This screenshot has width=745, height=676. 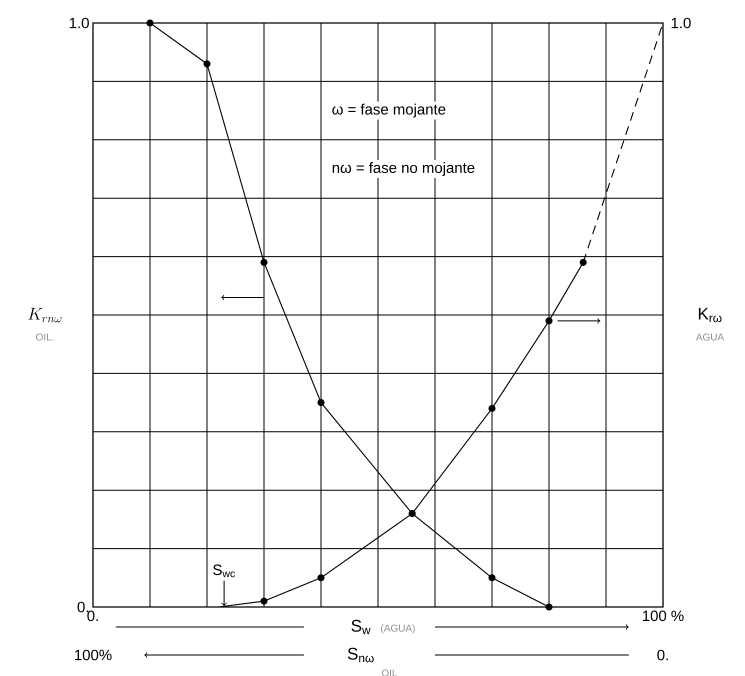 I want to click on annotation: S$_{wc}$, so click(x=224, y=571).